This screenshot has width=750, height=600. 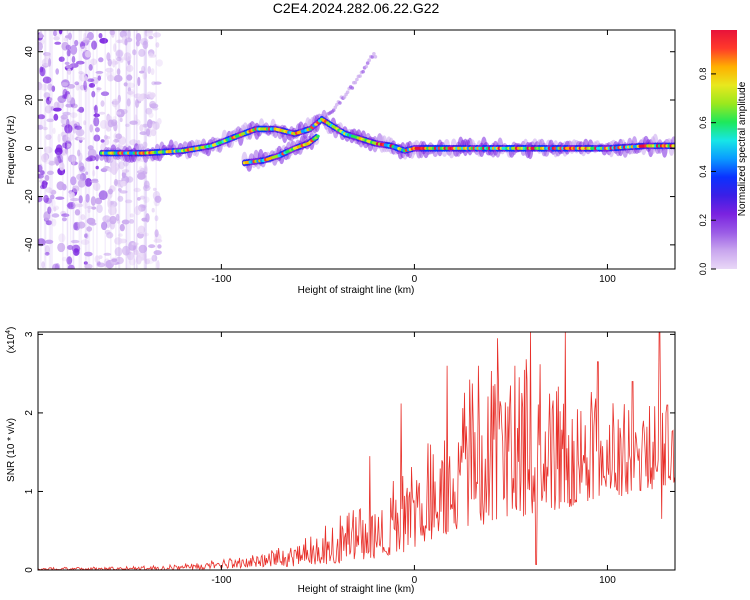 What do you see at coordinates (29, 491) in the screenshot?
I see `snr-ytick-label: 1` at bounding box center [29, 491].